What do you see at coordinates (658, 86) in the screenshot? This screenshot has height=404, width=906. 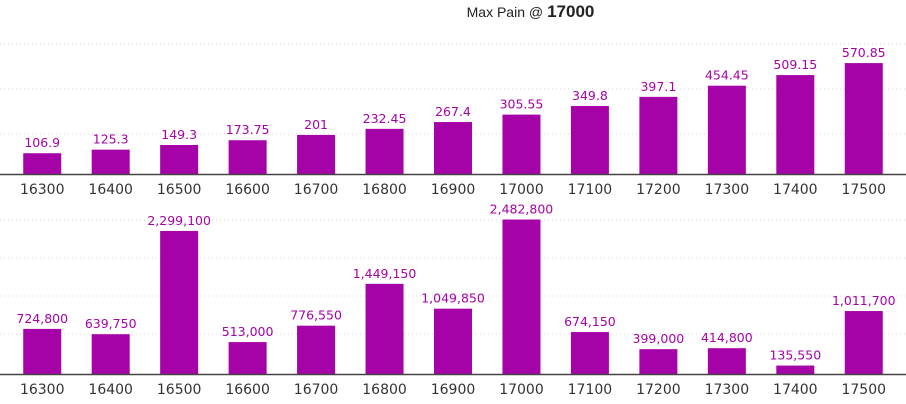 I see `data-label-17200: 397.1` at bounding box center [658, 86].